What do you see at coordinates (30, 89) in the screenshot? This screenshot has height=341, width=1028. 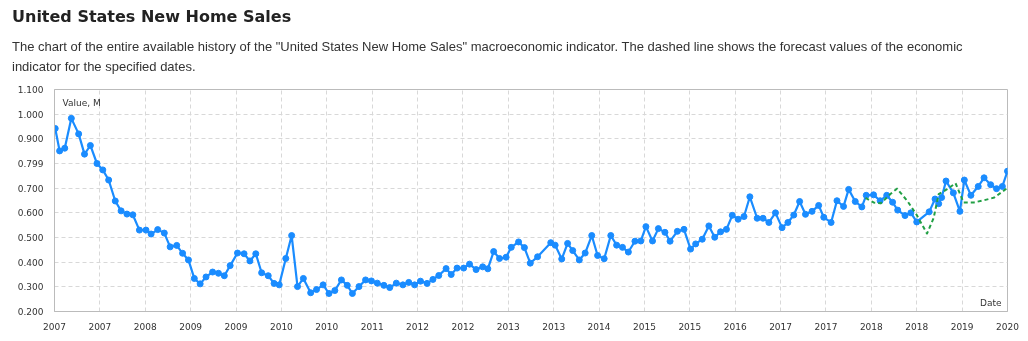 I see `y-tick-label: 1.100` at bounding box center [30, 89].